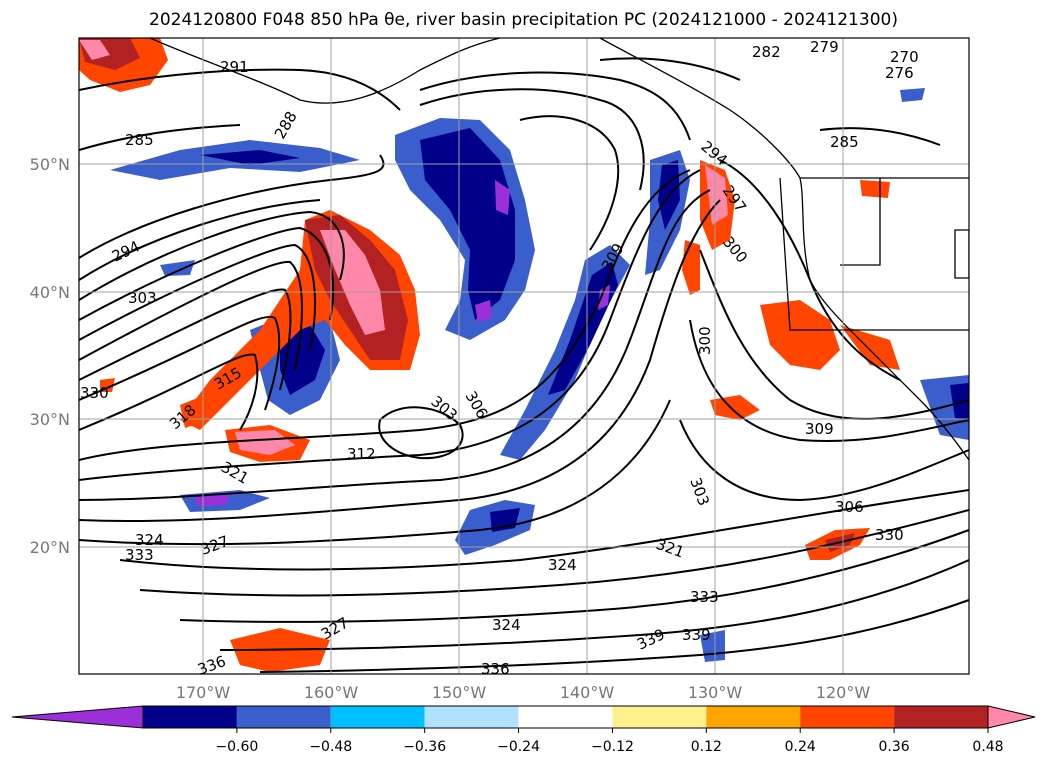 The width and height of the screenshot is (1047, 767). I want to click on contour-label: 312, so click(361, 454).